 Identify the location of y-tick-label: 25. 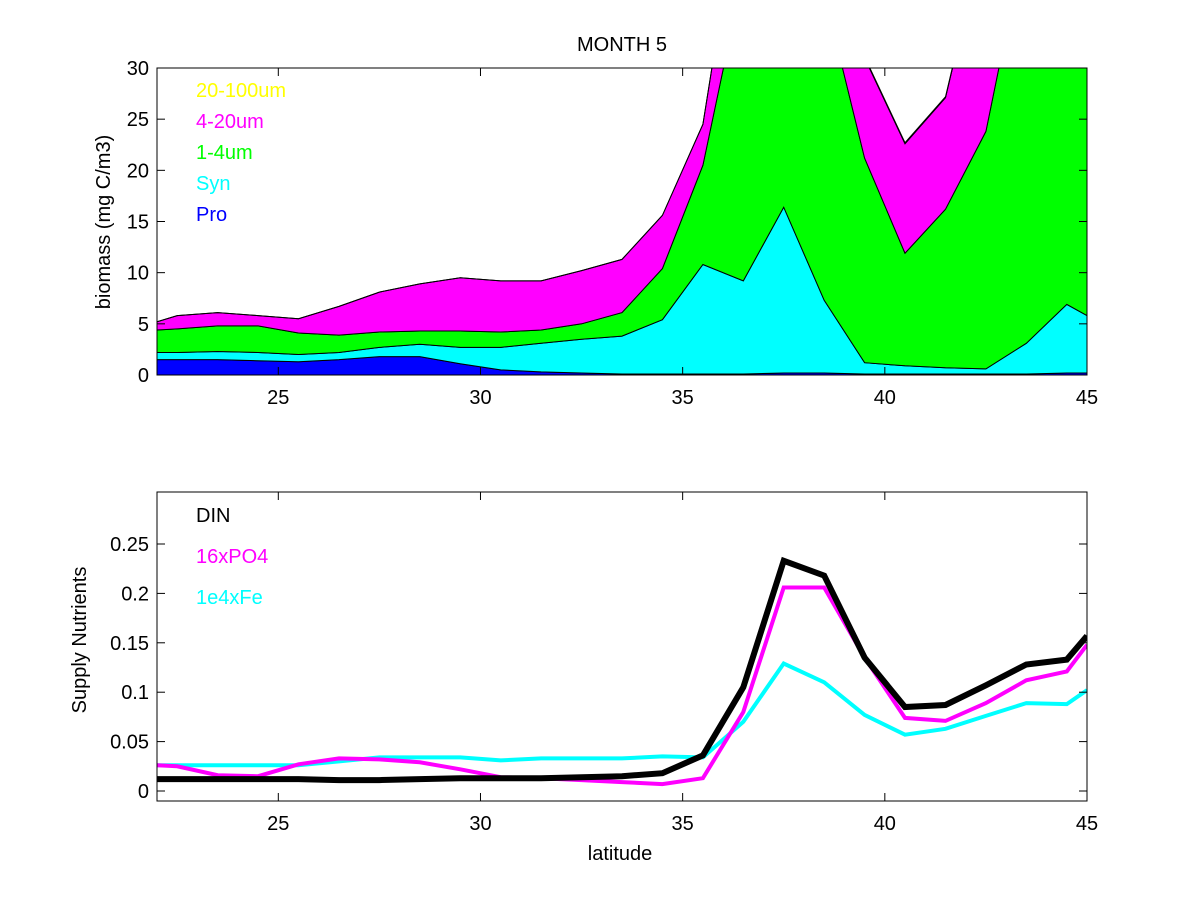
(138, 120).